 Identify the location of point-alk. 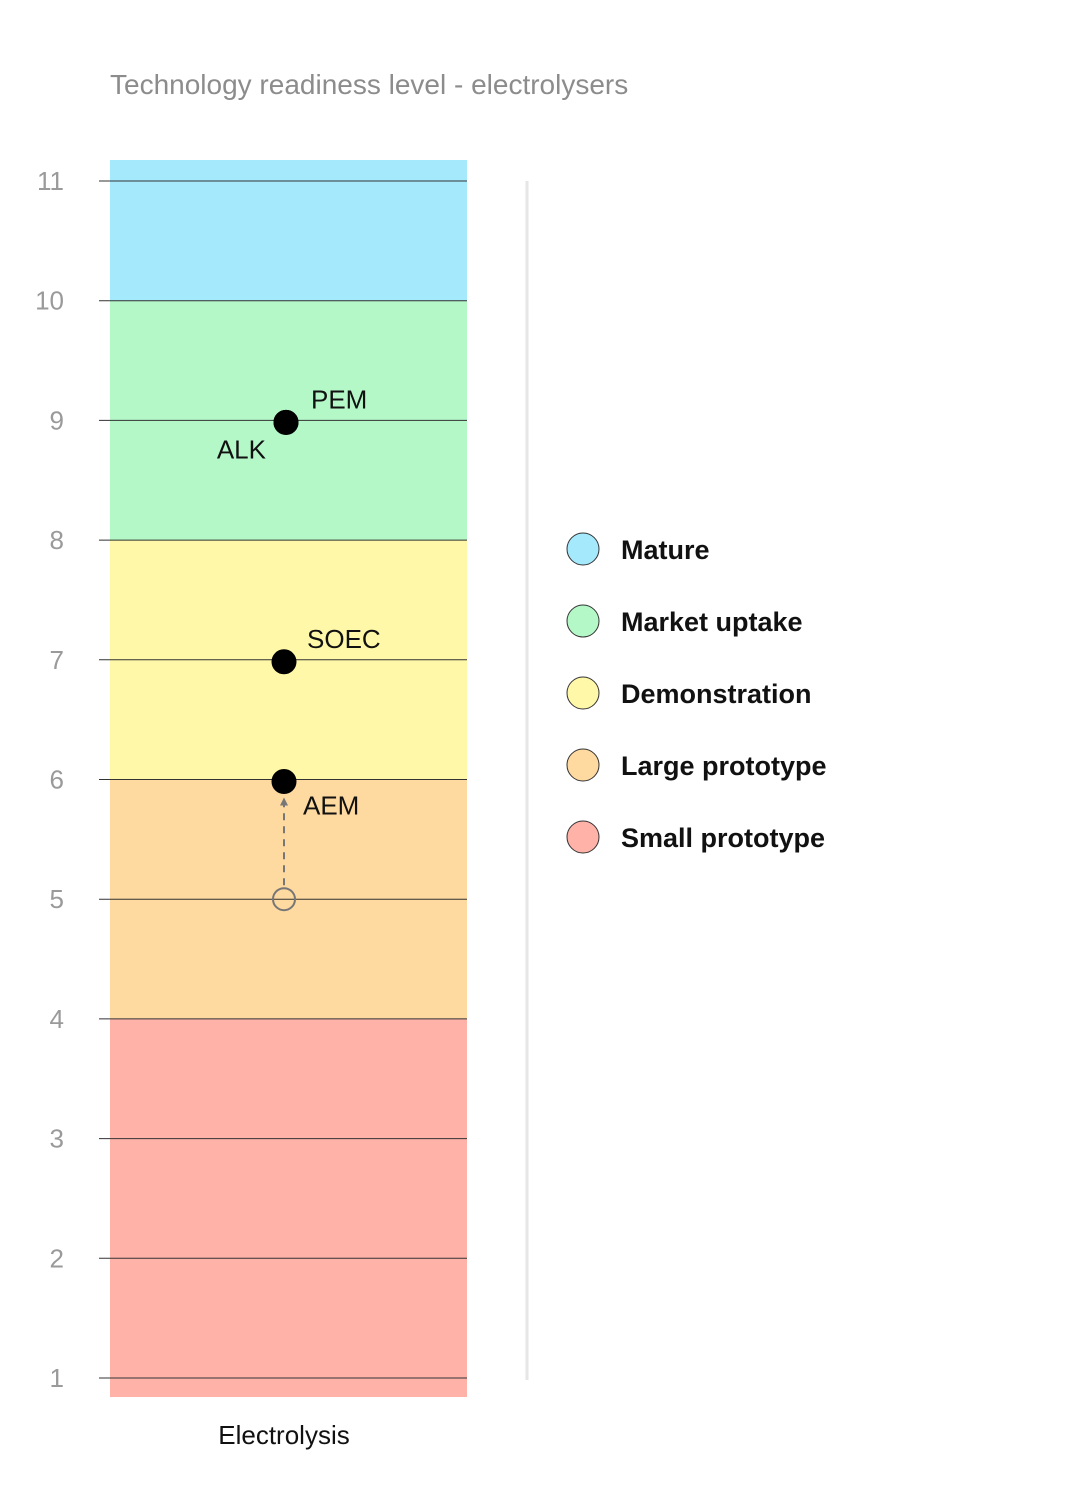
(286, 422).